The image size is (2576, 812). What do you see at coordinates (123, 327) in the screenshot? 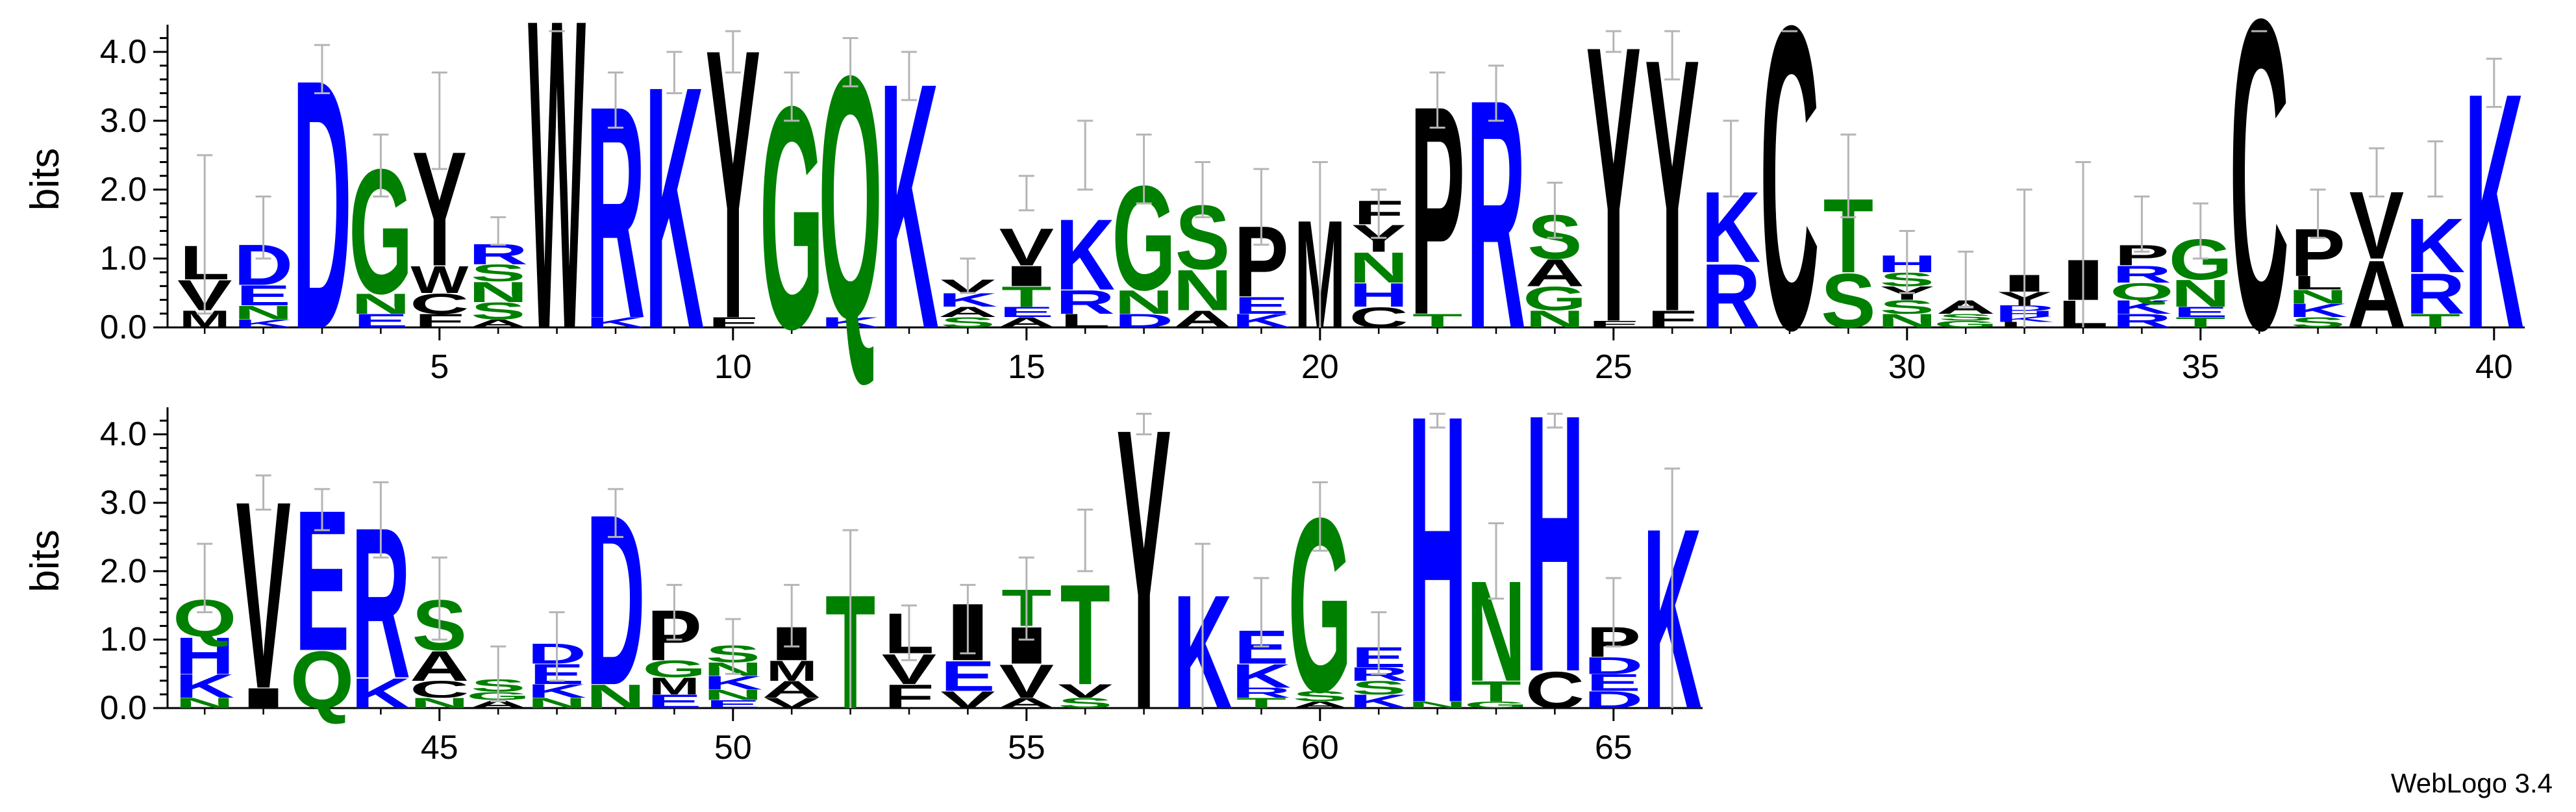
I see `y-tick-label-row1: 0.0` at bounding box center [123, 327].